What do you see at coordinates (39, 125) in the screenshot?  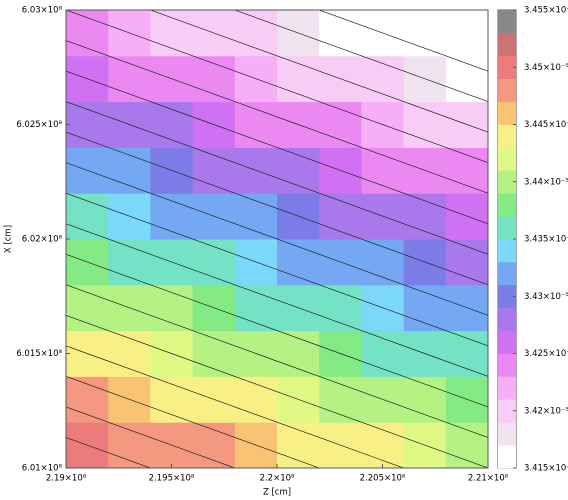 I see `y-tick-label: 6.025×10⁸` at bounding box center [39, 125].